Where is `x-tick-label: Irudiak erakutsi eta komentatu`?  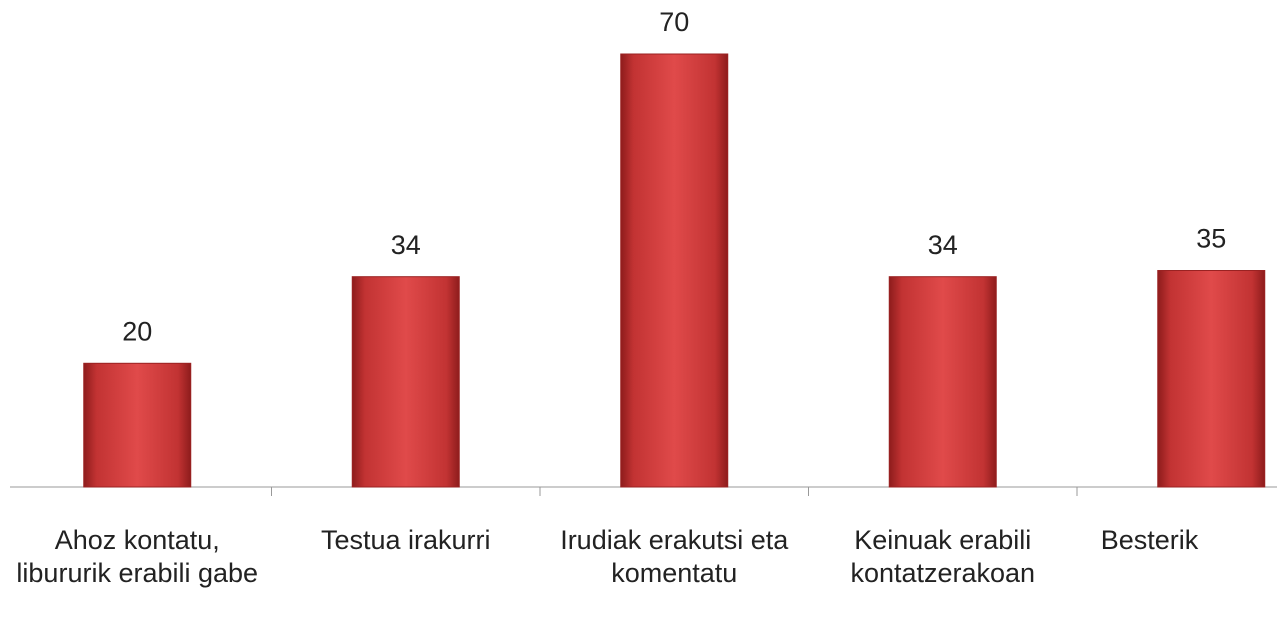
x-tick-label: Irudiak erakutsi eta komentatu is located at coordinates (674, 556).